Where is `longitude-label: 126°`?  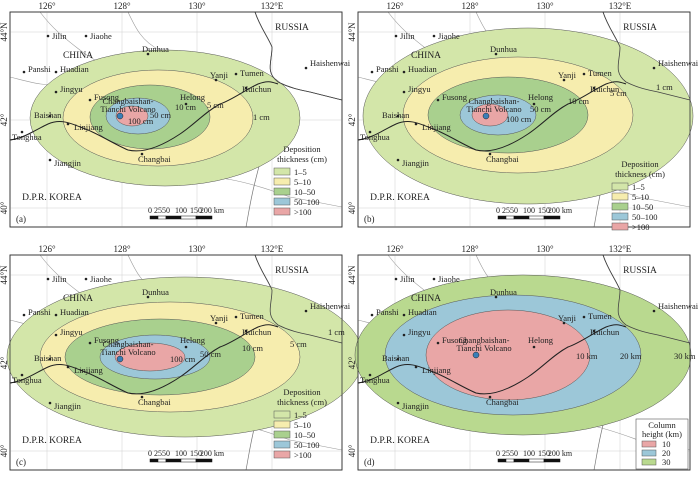 longitude-label: 126° is located at coordinates (395, 6).